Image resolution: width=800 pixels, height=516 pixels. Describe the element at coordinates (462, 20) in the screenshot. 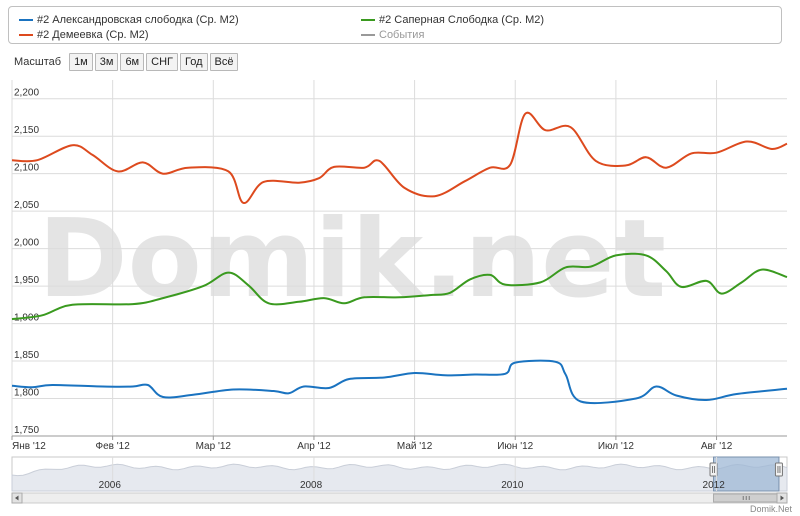

I see `legend-label: #2 Саперная Слободка (Ср. М2)` at that location.